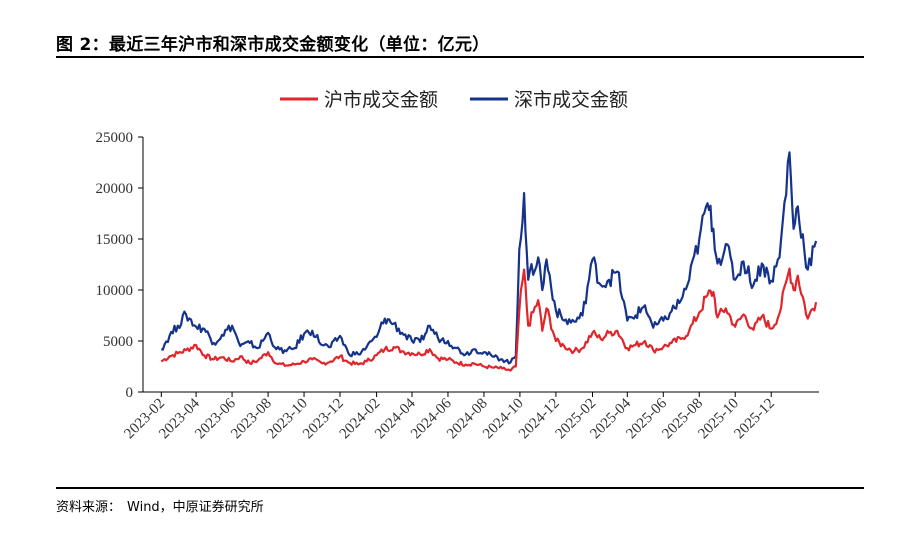  What do you see at coordinates (115, 240) in the screenshot?
I see `y-tick-label: 15000` at bounding box center [115, 240].